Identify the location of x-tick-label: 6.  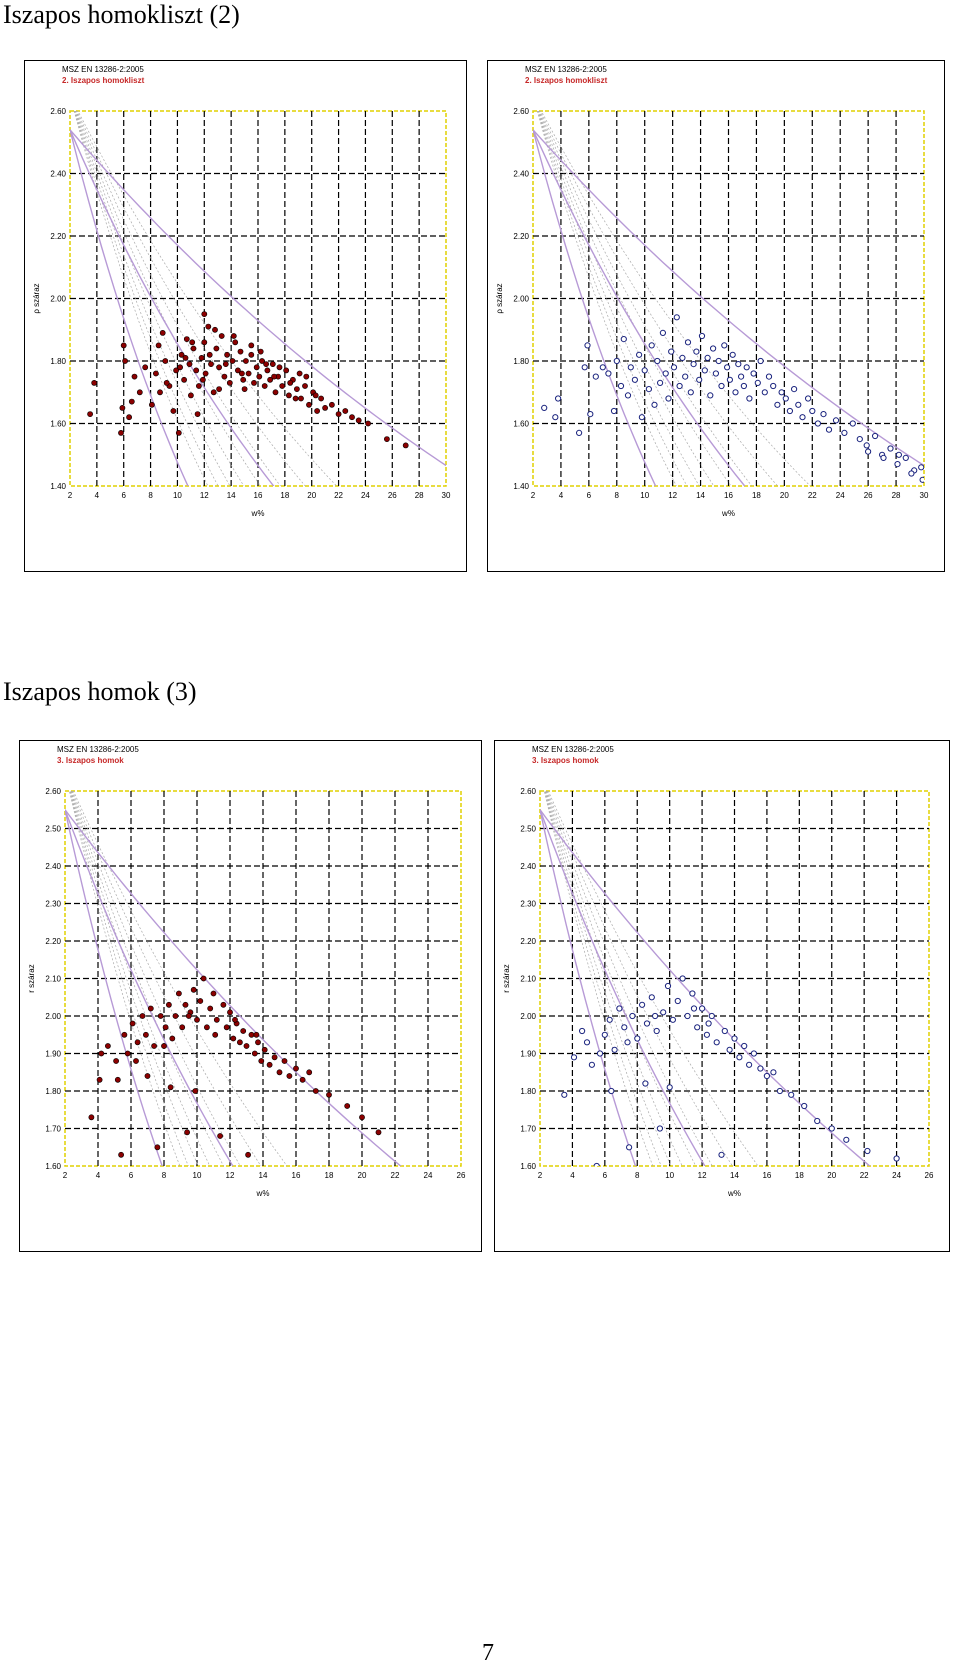
(131, 1175).